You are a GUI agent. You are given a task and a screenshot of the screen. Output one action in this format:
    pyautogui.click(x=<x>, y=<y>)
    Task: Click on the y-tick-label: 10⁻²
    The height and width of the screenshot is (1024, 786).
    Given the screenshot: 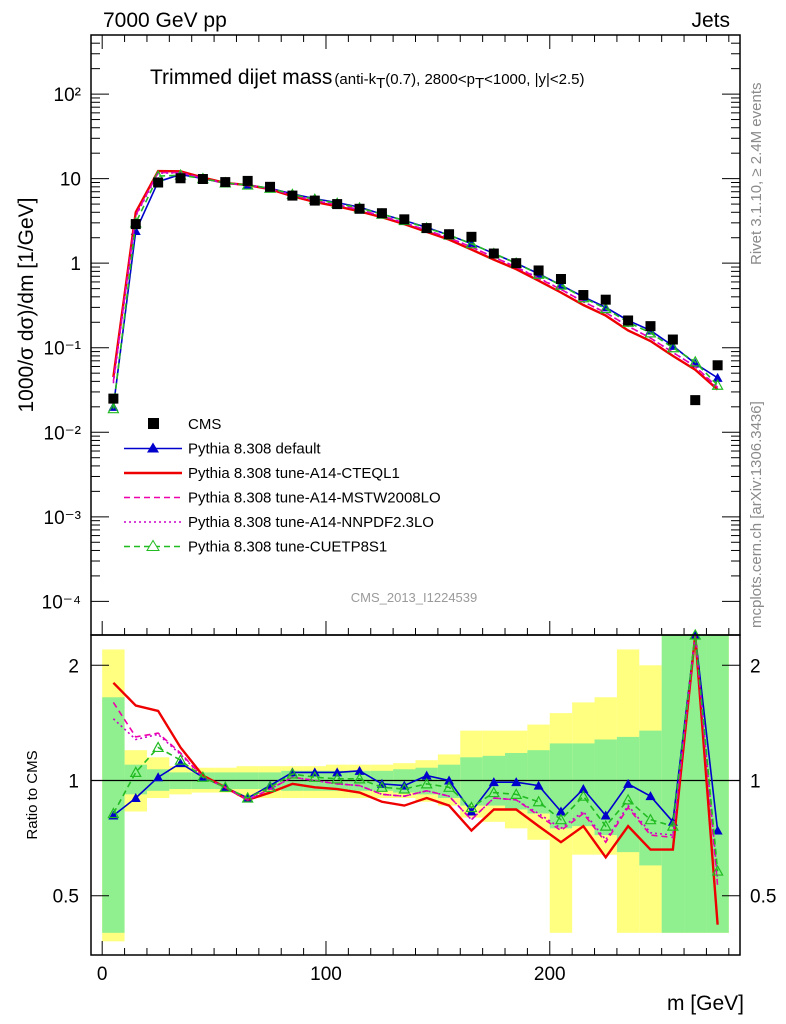 What is the action you would take?
    pyautogui.click(x=63, y=433)
    